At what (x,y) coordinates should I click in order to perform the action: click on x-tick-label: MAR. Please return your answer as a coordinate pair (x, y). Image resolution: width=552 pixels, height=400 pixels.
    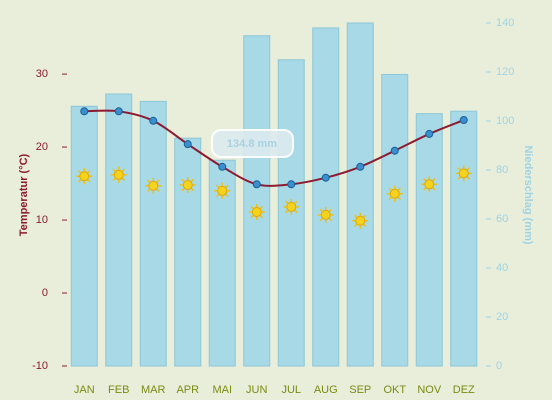
    Looking at the image, I should click on (153, 390).